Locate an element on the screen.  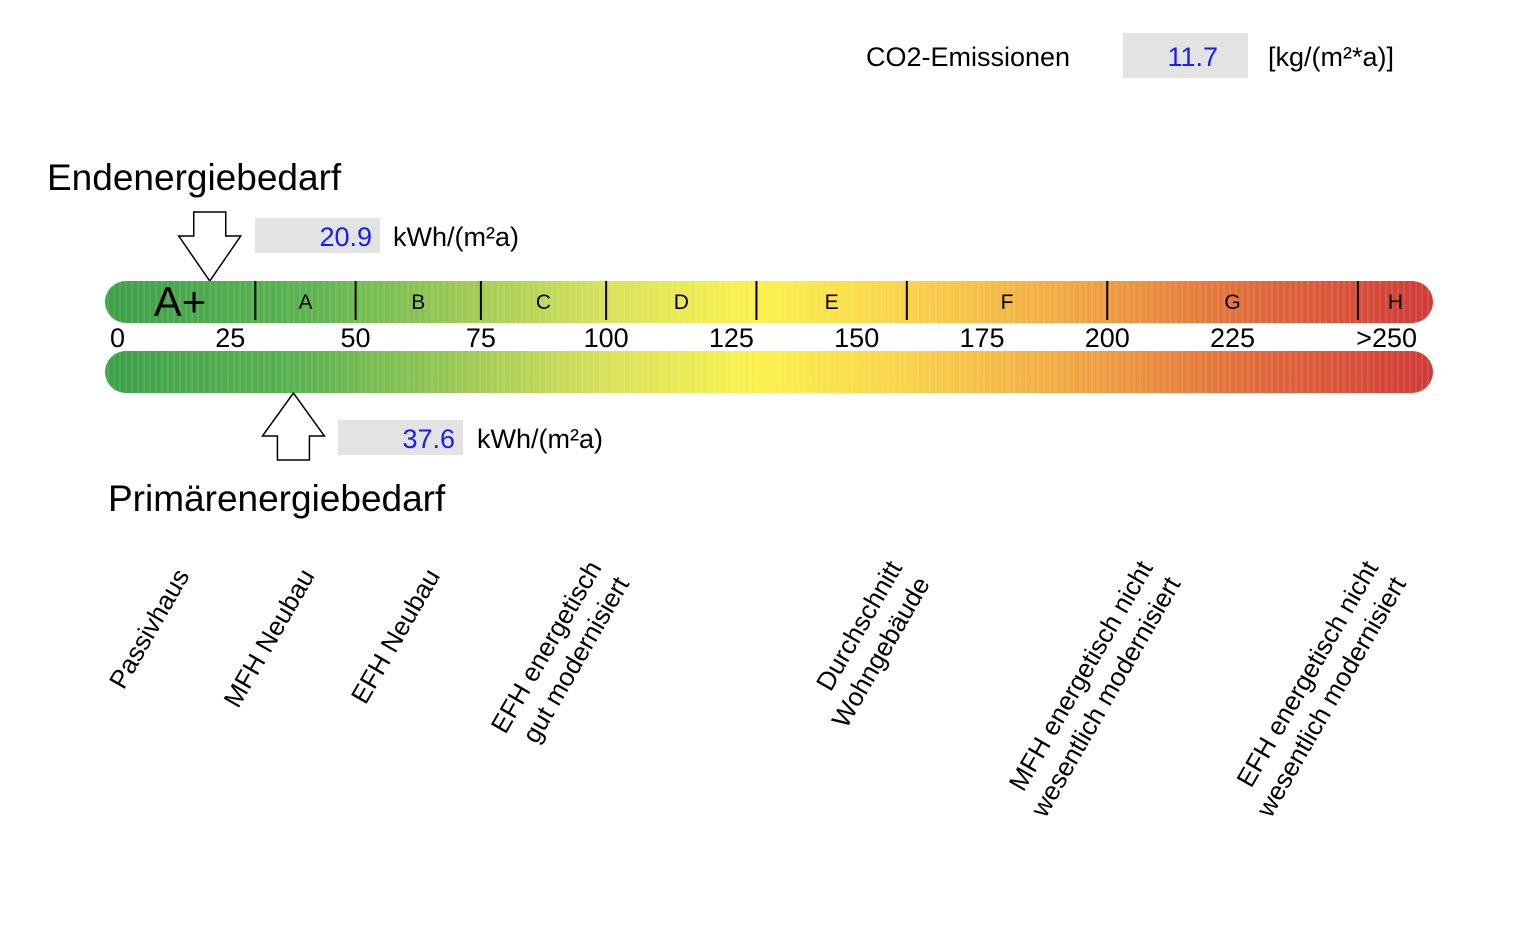
building-type-line: MFH Neubau is located at coordinates (268, 637).